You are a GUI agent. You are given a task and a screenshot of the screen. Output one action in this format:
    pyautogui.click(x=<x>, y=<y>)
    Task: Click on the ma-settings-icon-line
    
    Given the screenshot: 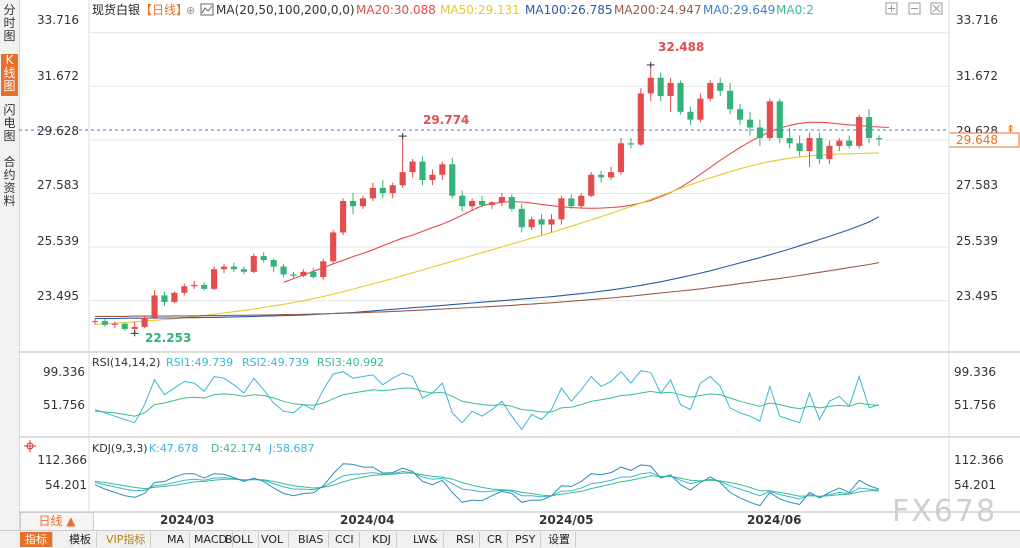 What is the action you would take?
    pyautogui.click(x=207, y=9)
    